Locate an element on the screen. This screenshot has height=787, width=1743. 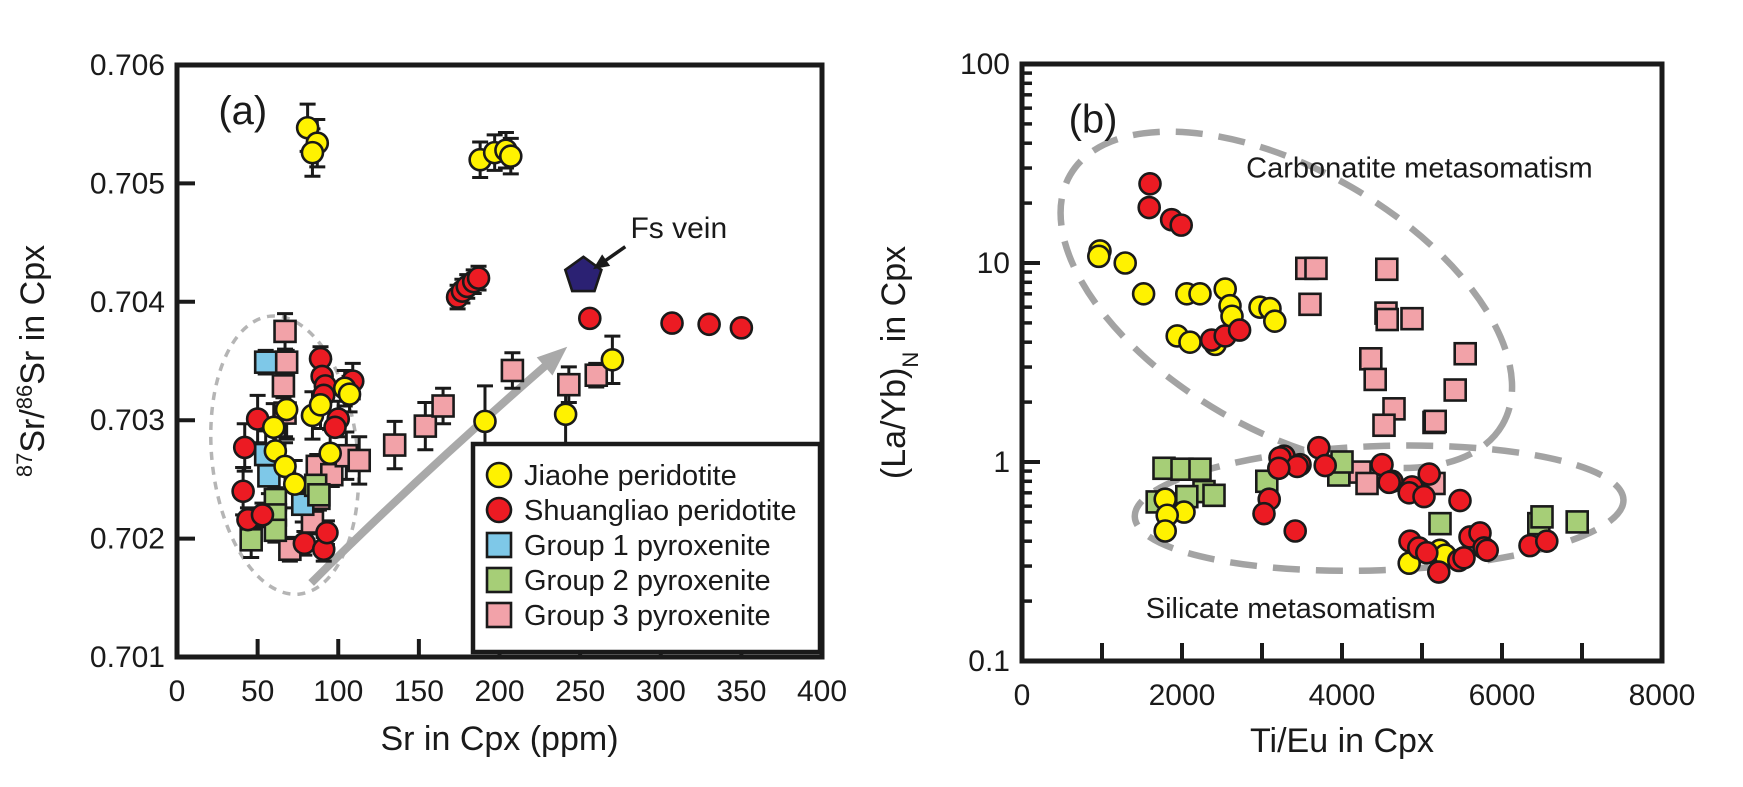
fs-vein-marker is located at coordinates (583, 274).